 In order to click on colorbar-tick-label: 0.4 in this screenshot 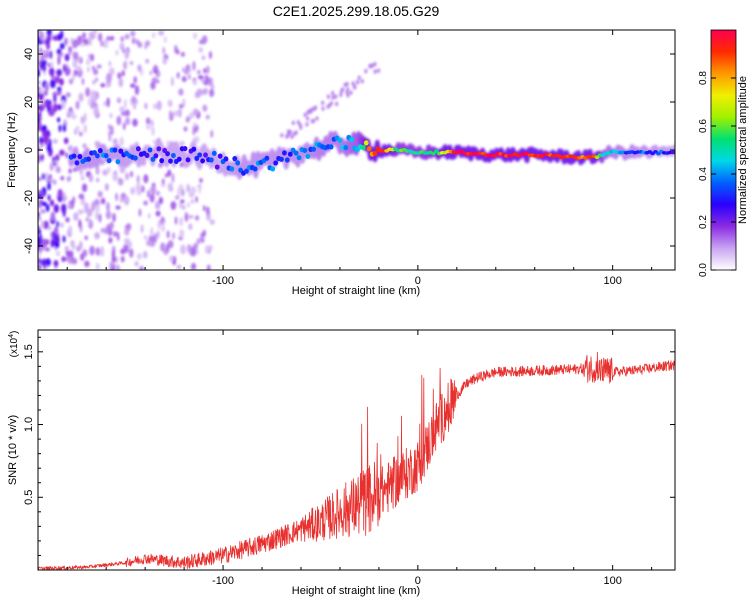, I will do `click(703, 174)`.